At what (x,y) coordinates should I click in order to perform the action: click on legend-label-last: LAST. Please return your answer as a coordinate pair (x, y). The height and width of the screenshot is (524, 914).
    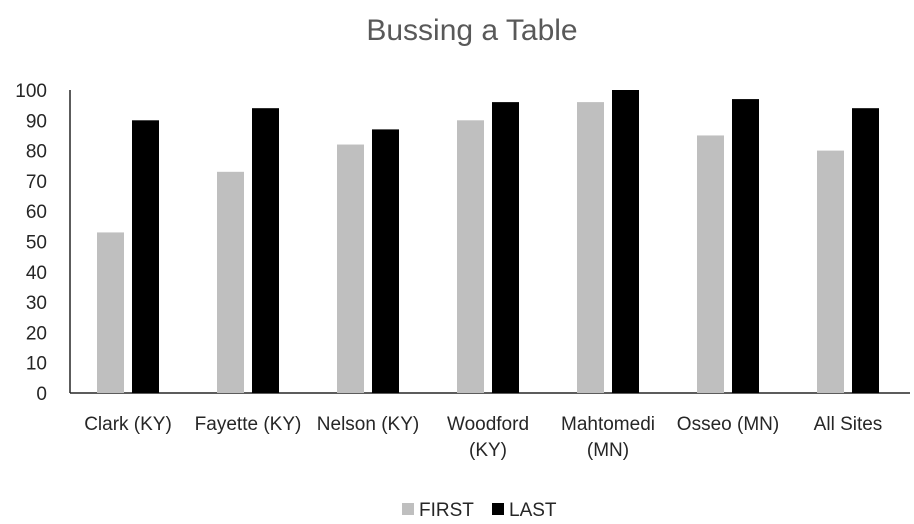
    Looking at the image, I should click on (533, 510).